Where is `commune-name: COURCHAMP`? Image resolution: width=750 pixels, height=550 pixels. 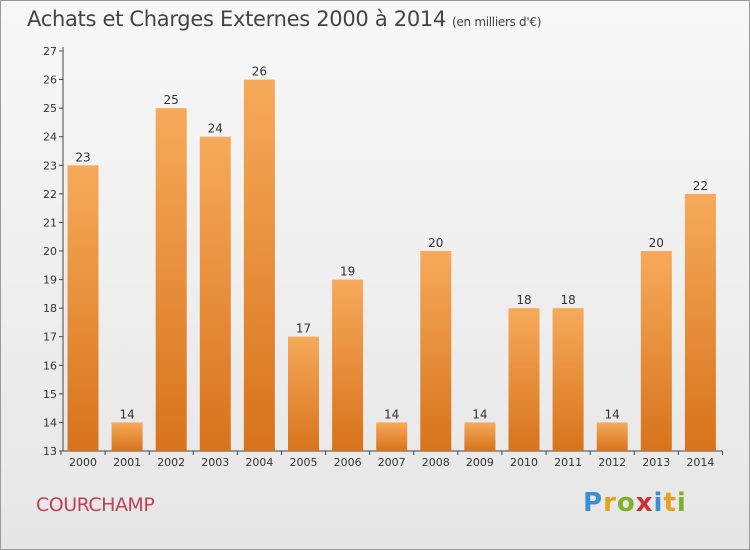 commune-name: COURCHAMP is located at coordinates (95, 505).